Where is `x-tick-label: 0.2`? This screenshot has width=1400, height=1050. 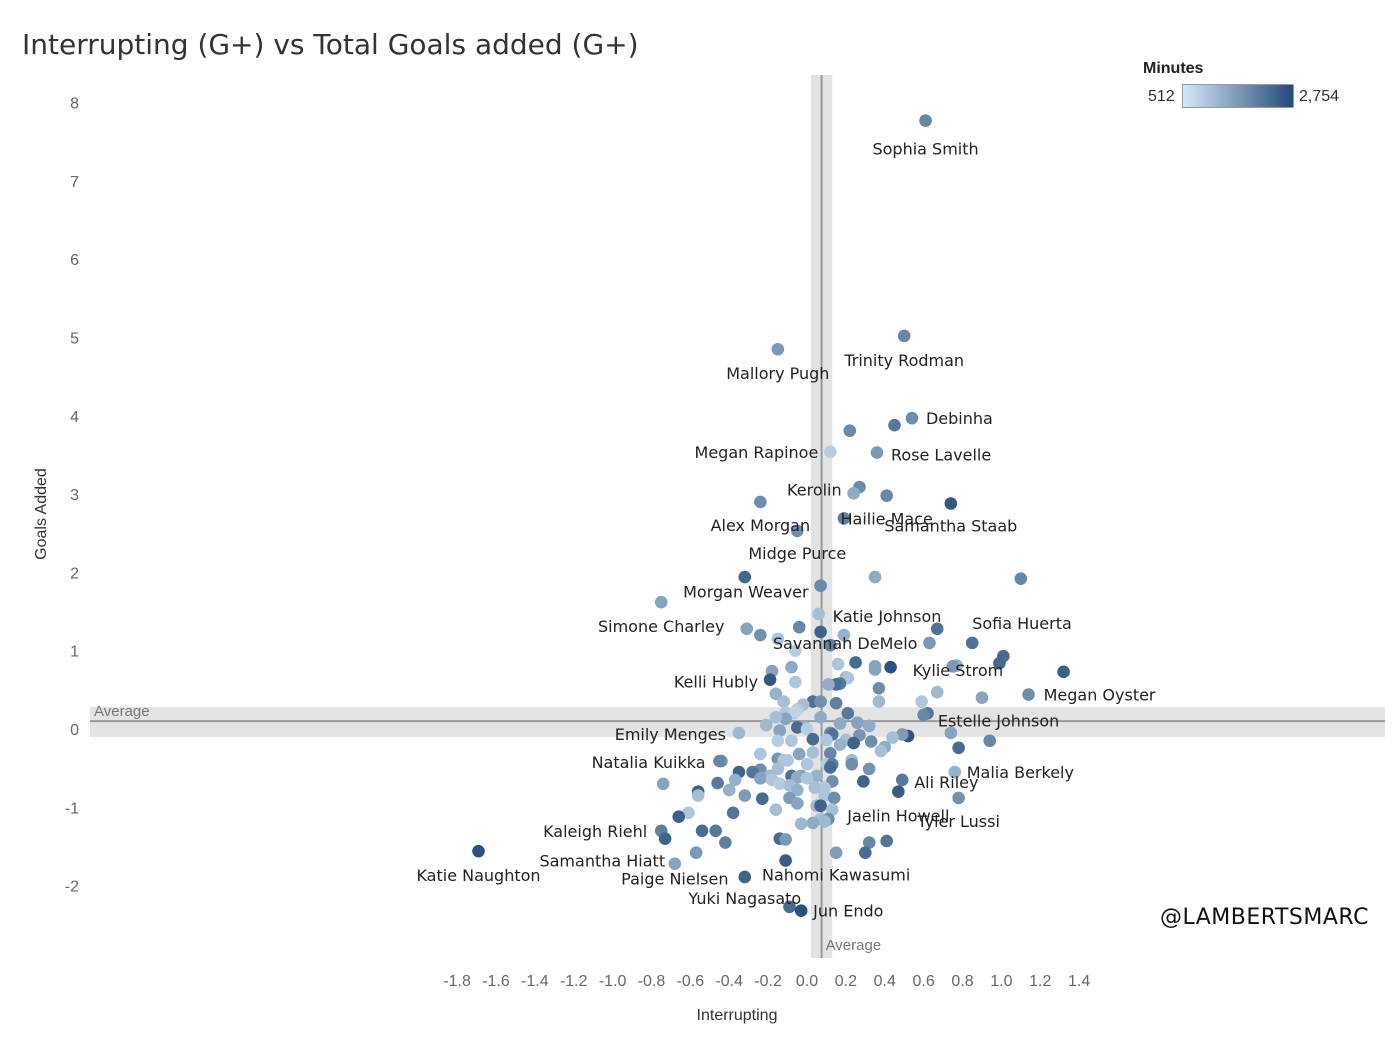 x-tick-label: 0.2 is located at coordinates (846, 981).